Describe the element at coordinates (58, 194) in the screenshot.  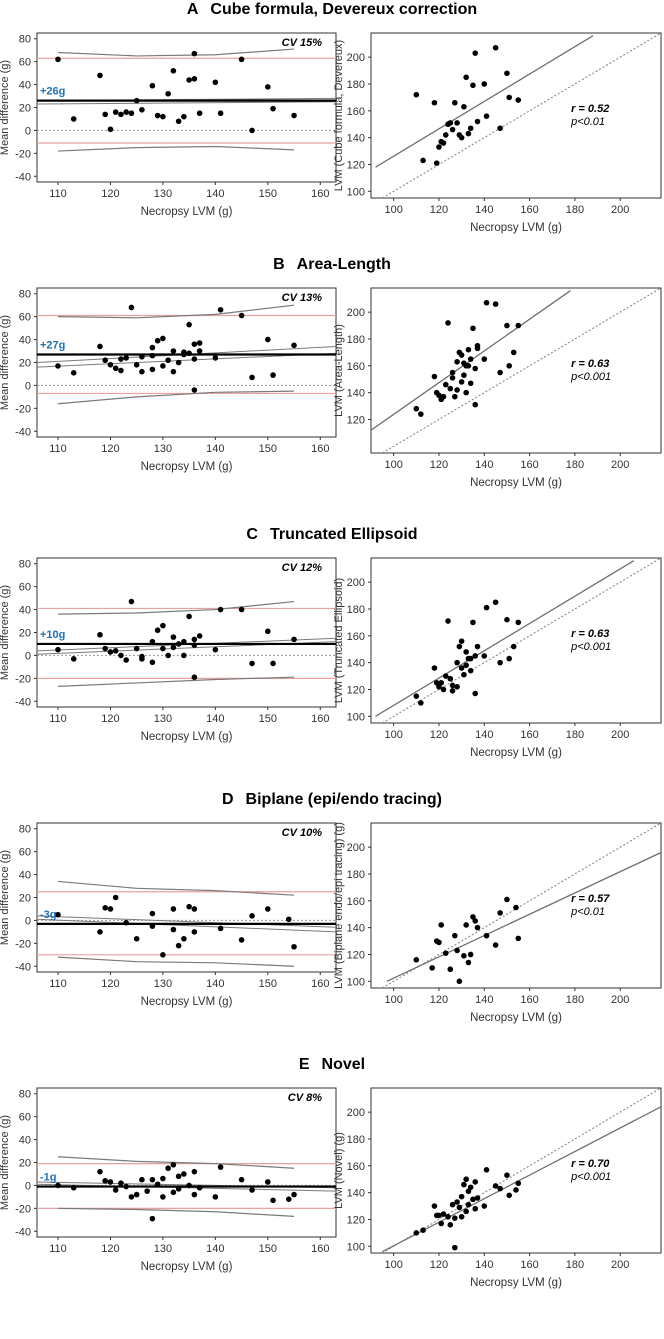
I see `x-tick-label: 110` at that location.